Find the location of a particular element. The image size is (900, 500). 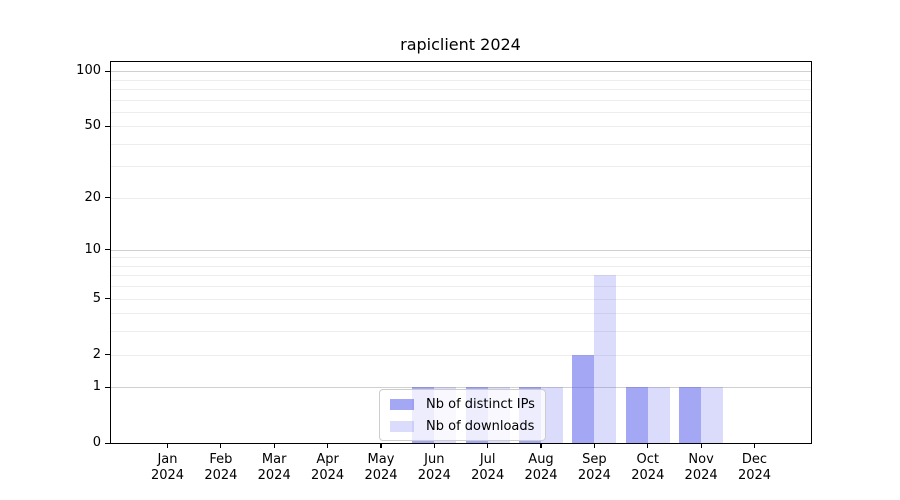

x-tick-label-9: Oct 2024 is located at coordinates (648, 468).